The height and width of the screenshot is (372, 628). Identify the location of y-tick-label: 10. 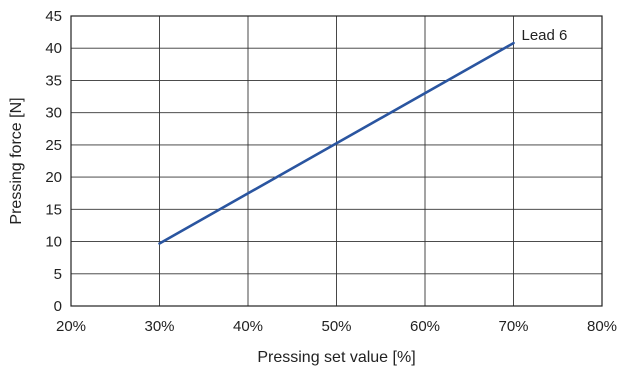
(53, 242).